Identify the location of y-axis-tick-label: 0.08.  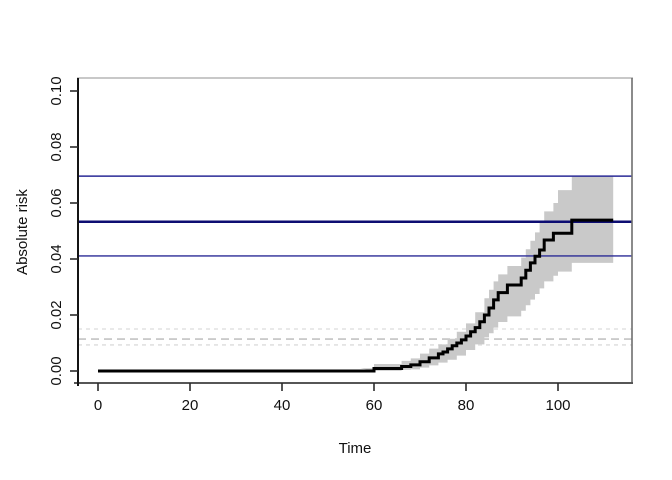
(56, 146).